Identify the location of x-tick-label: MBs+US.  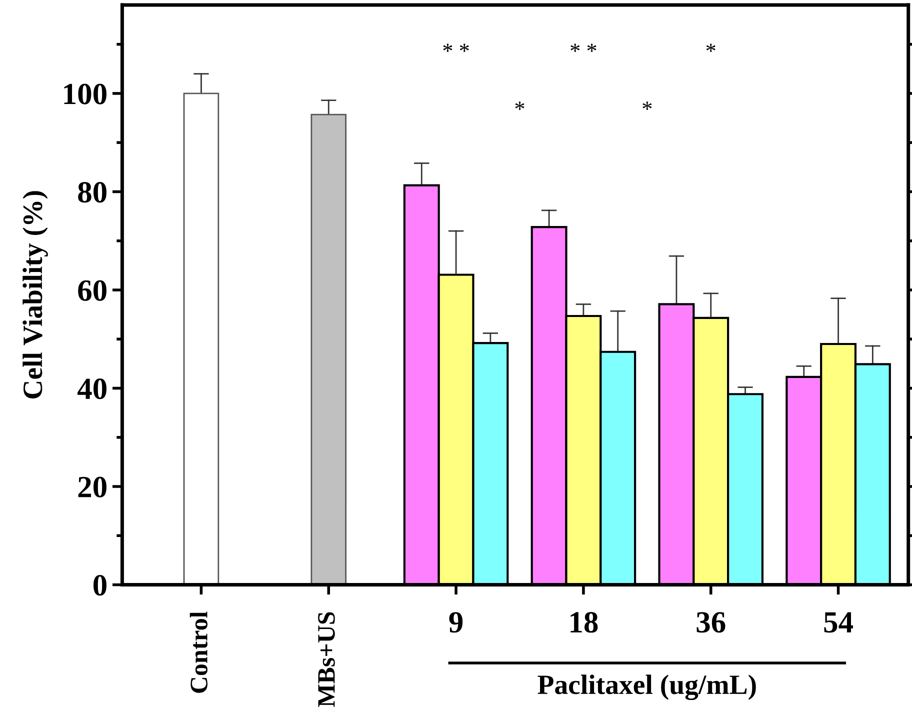
(326, 659).